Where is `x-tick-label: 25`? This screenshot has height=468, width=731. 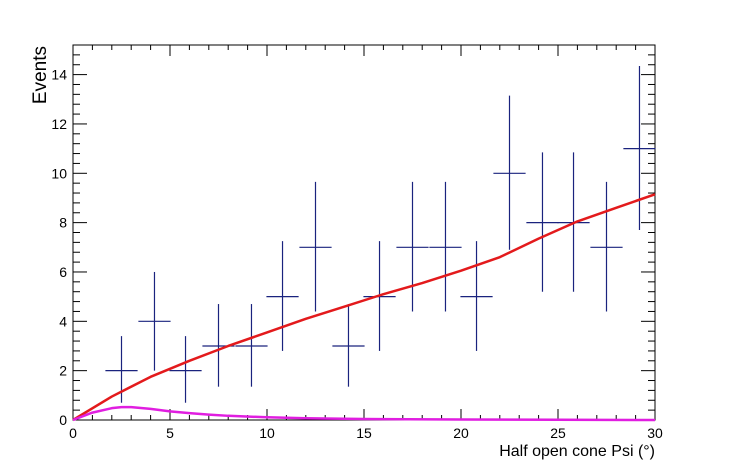
x-tick-label: 25 is located at coordinates (558, 433).